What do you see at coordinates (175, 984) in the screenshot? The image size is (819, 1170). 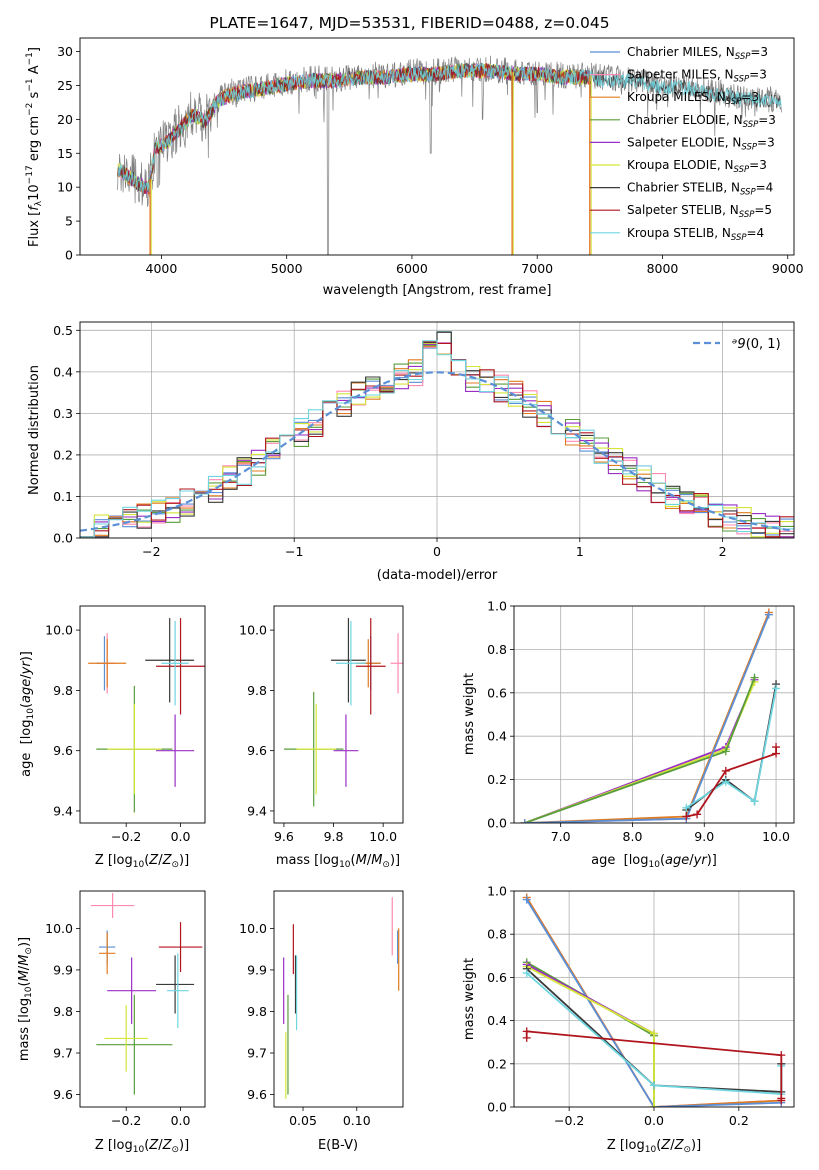 I see `errorbar-chabrier_stelib` at bounding box center [175, 984].